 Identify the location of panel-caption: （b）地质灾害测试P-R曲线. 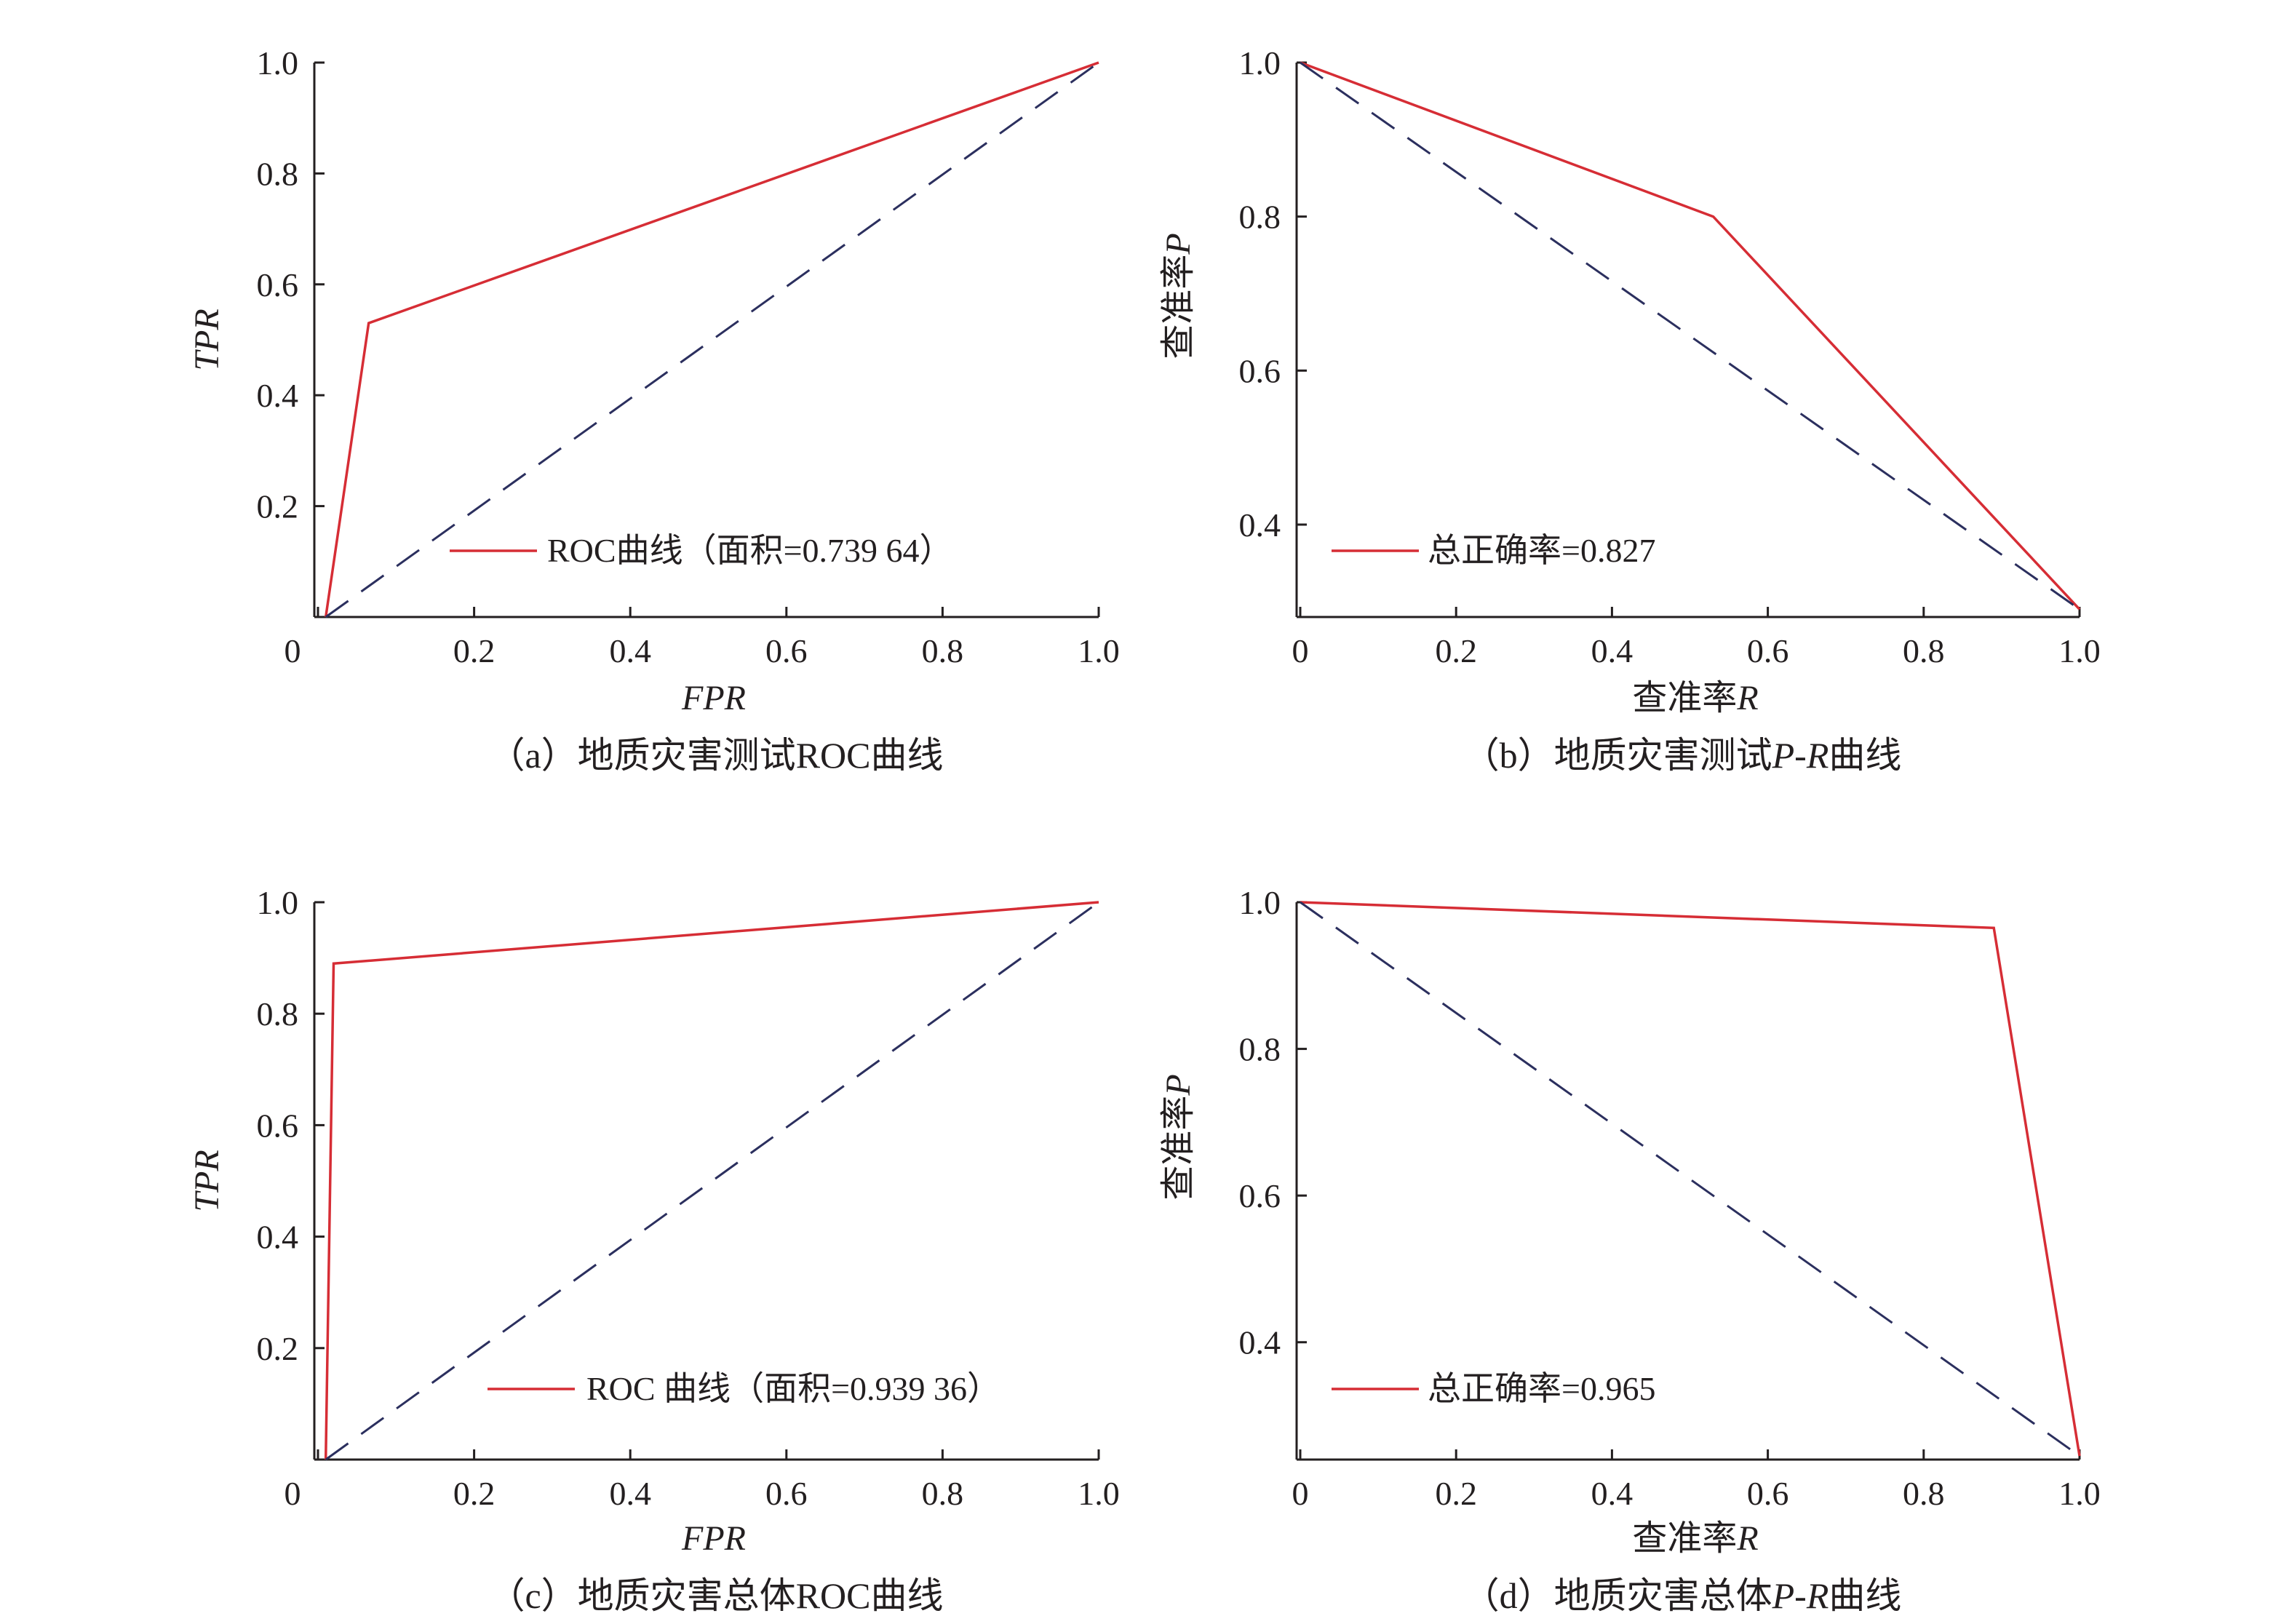
(1682, 755).